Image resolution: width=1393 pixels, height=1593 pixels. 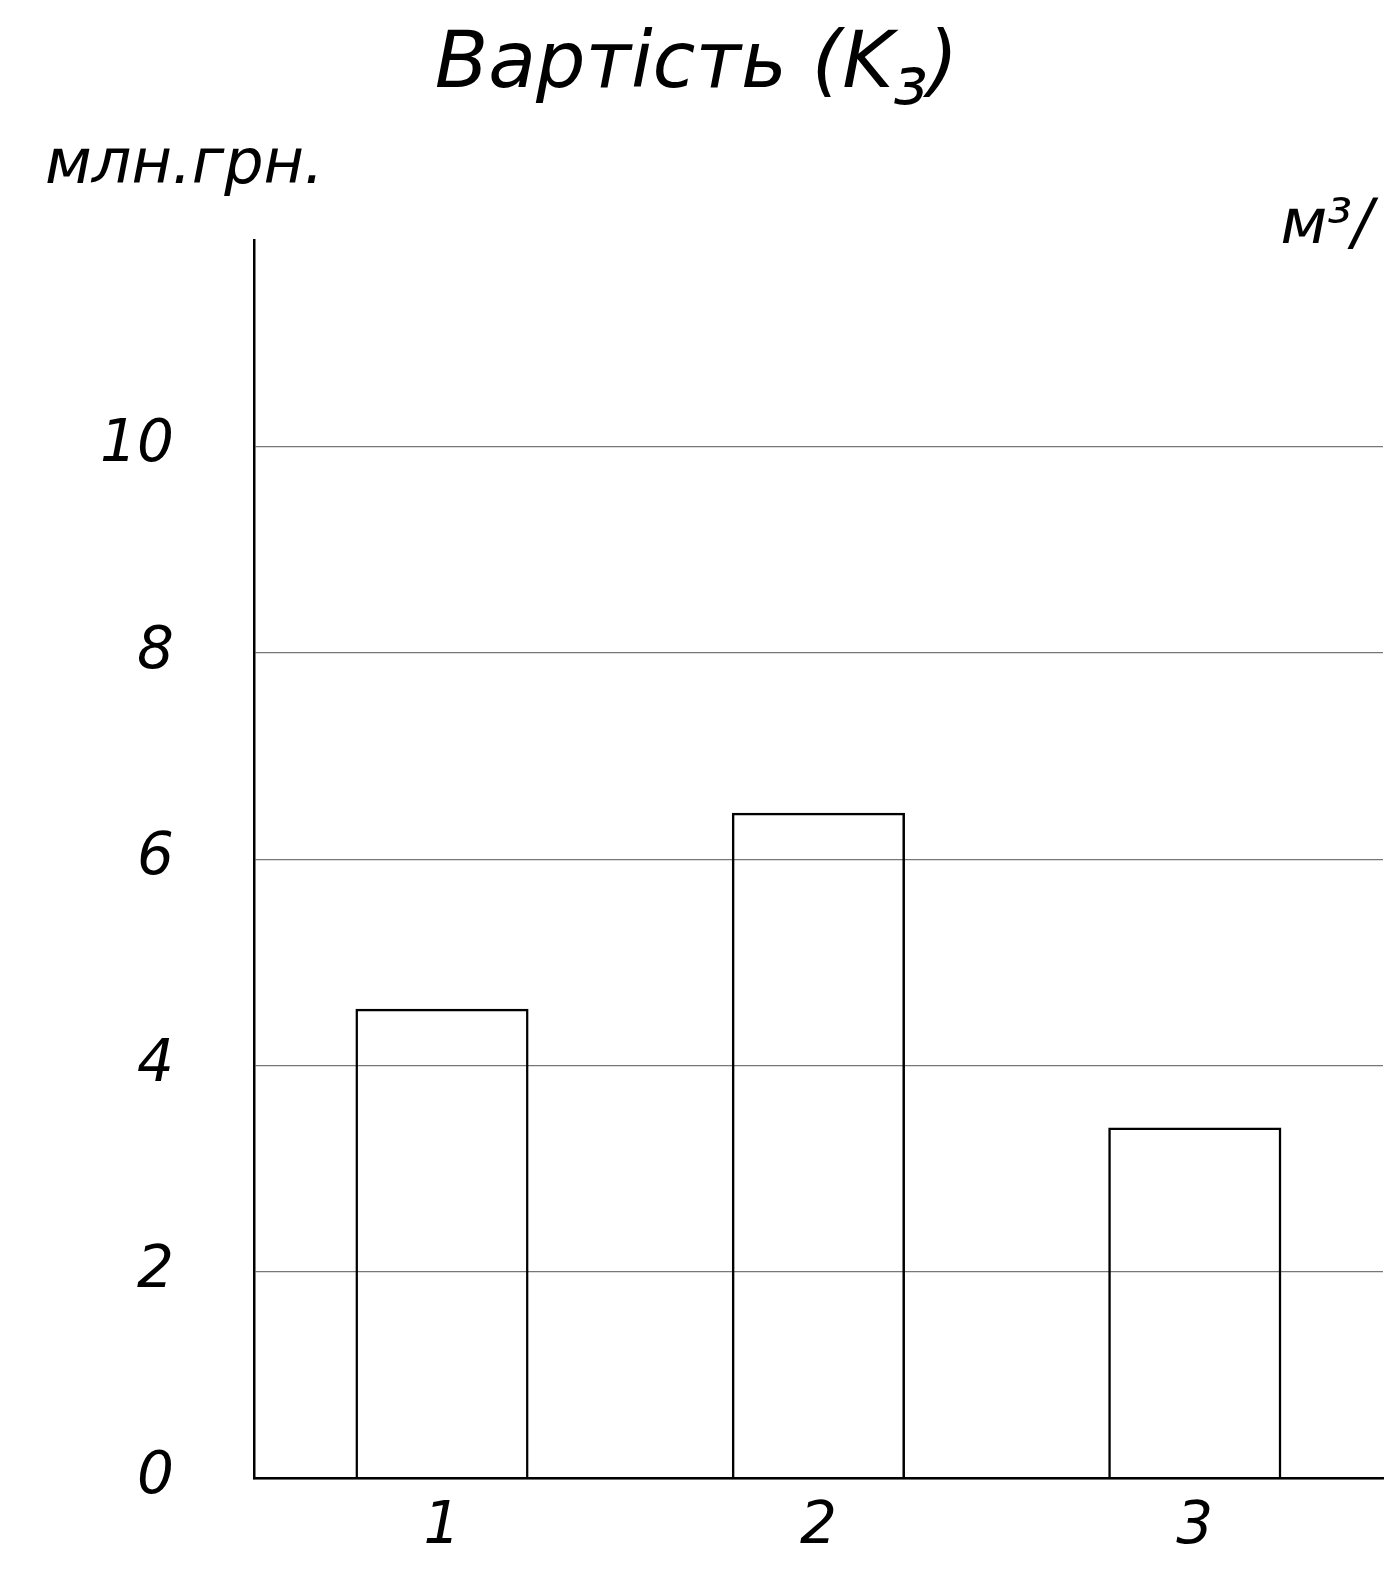 I want to click on x-tick-label: 3, so click(x=1195, y=1523).